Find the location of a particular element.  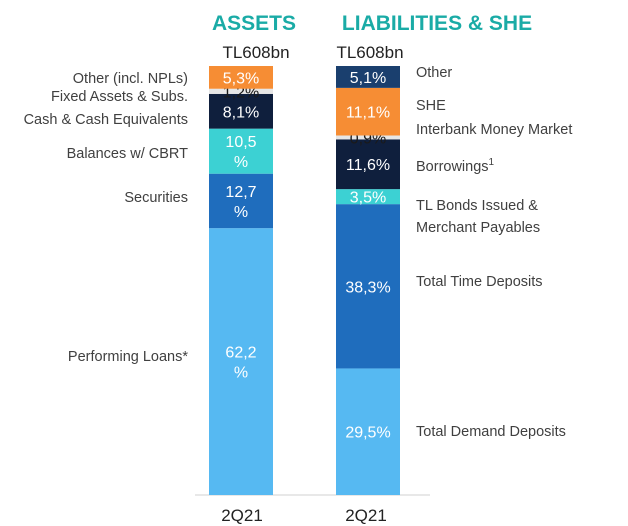

liabilities-bar-she is located at coordinates (368, 111).